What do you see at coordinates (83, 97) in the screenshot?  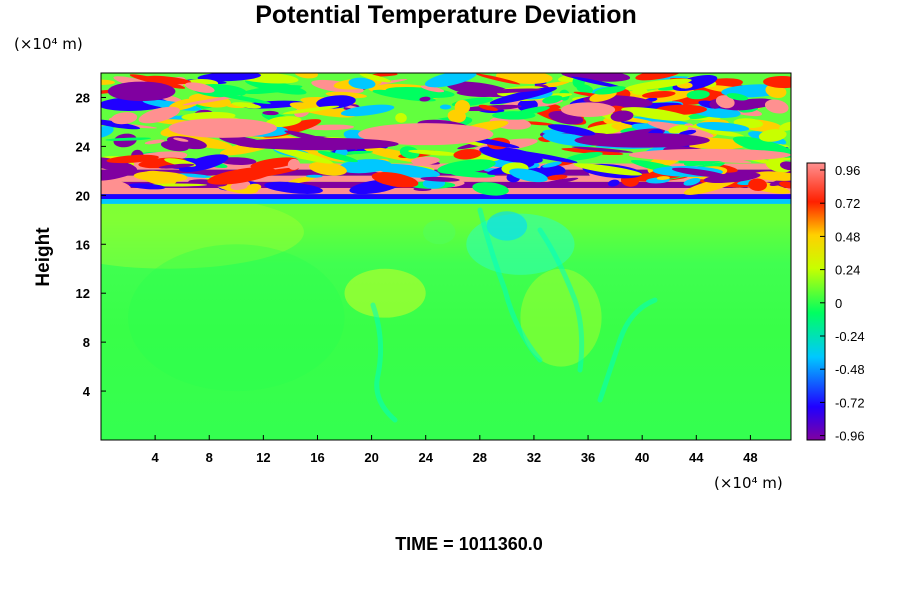 I see `y-tick-label: 28` at bounding box center [83, 97].